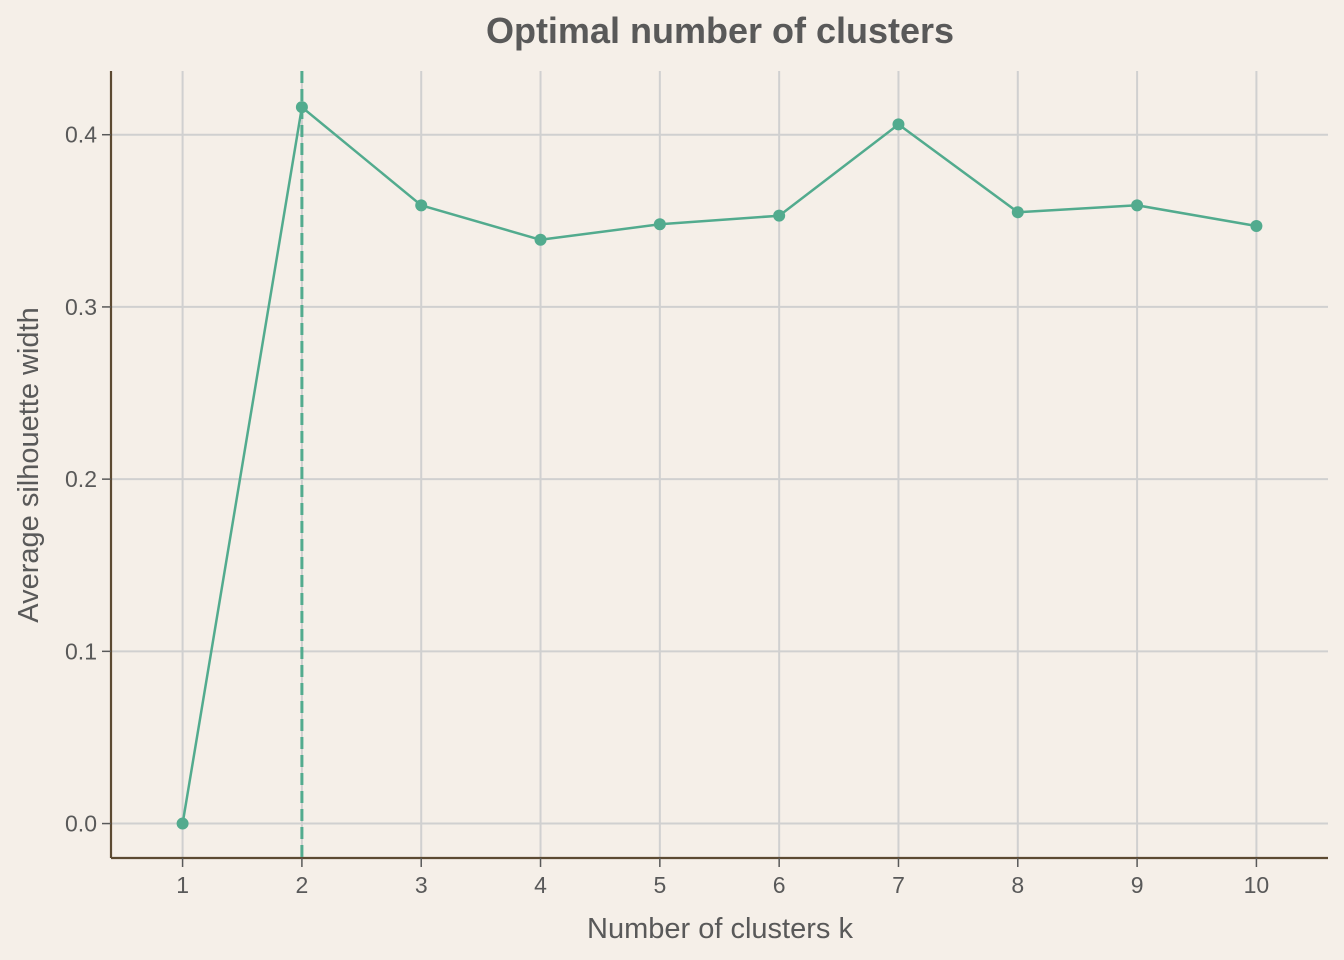 Image resolution: width=1344 pixels, height=960 pixels. Describe the element at coordinates (659, 224) in the screenshot. I see `data-point-k5` at that location.